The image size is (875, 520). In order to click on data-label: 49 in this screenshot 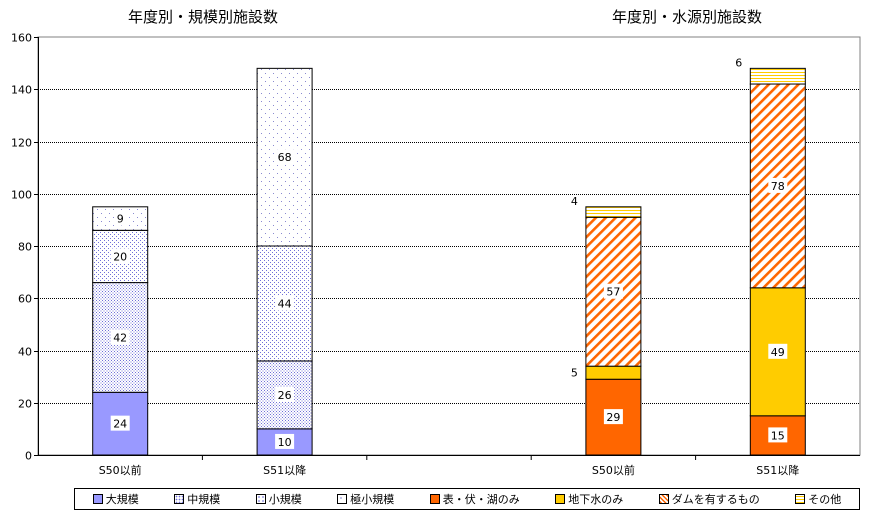, I will do `click(778, 352)`.